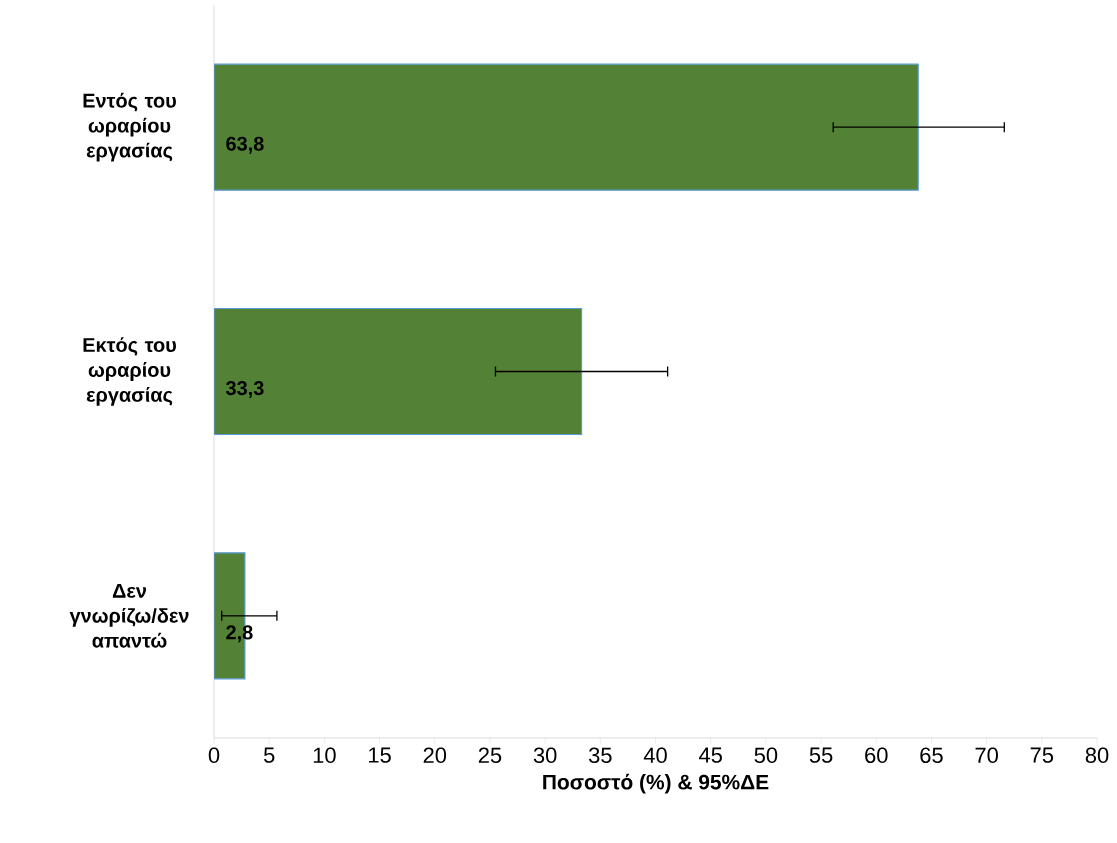  What do you see at coordinates (324, 755) in the screenshot?
I see `x-tick-label: 10` at bounding box center [324, 755].